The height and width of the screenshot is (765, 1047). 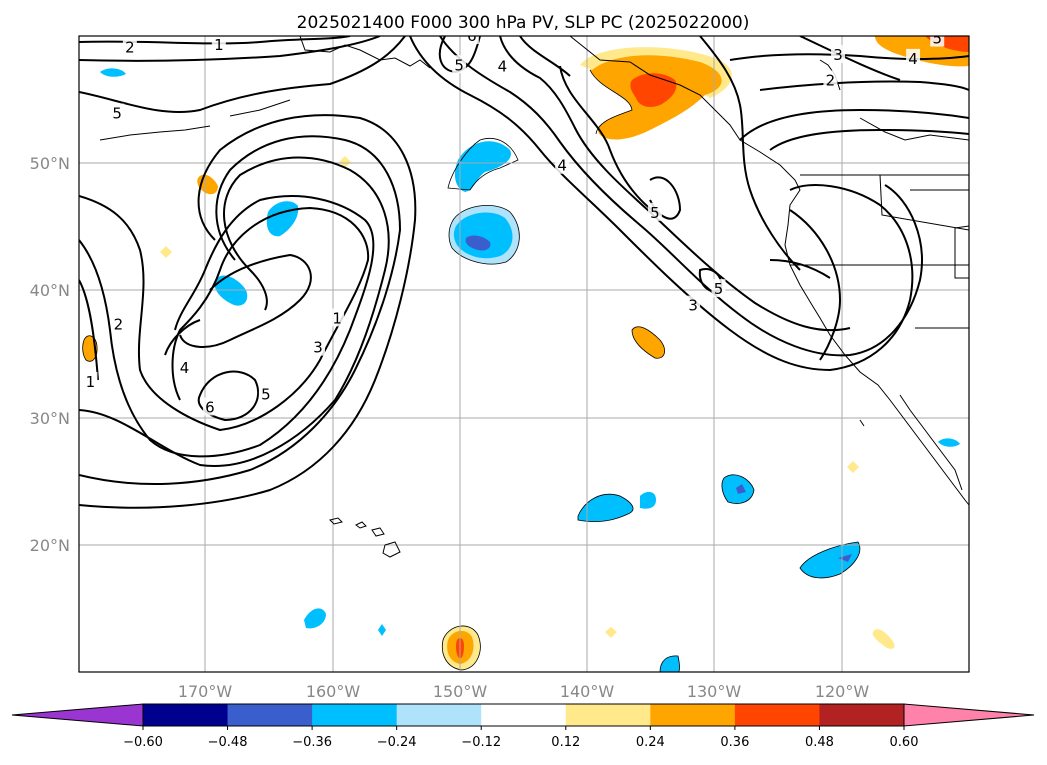 What do you see at coordinates (524, 691) in the screenshot?
I see `x-axis-labels: 170°W 160°W 150°W 140°W 130°W 120°W` at bounding box center [524, 691].